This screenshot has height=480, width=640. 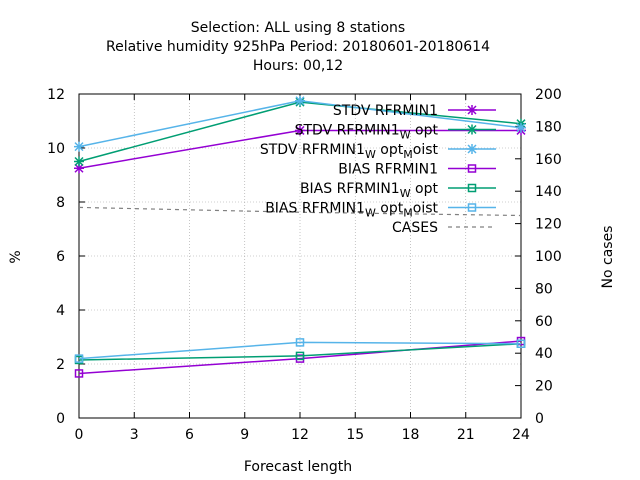 What do you see at coordinates (66, 257) in the screenshot?
I see `y-axis: 0 2 4 6 8 10 12` at bounding box center [66, 257].